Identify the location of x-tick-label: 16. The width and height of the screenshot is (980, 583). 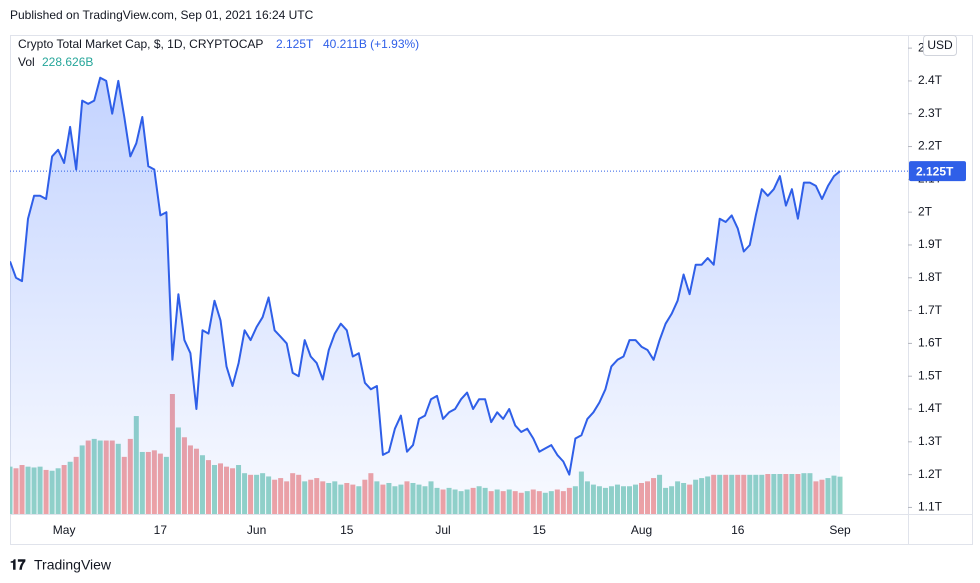
(738, 530).